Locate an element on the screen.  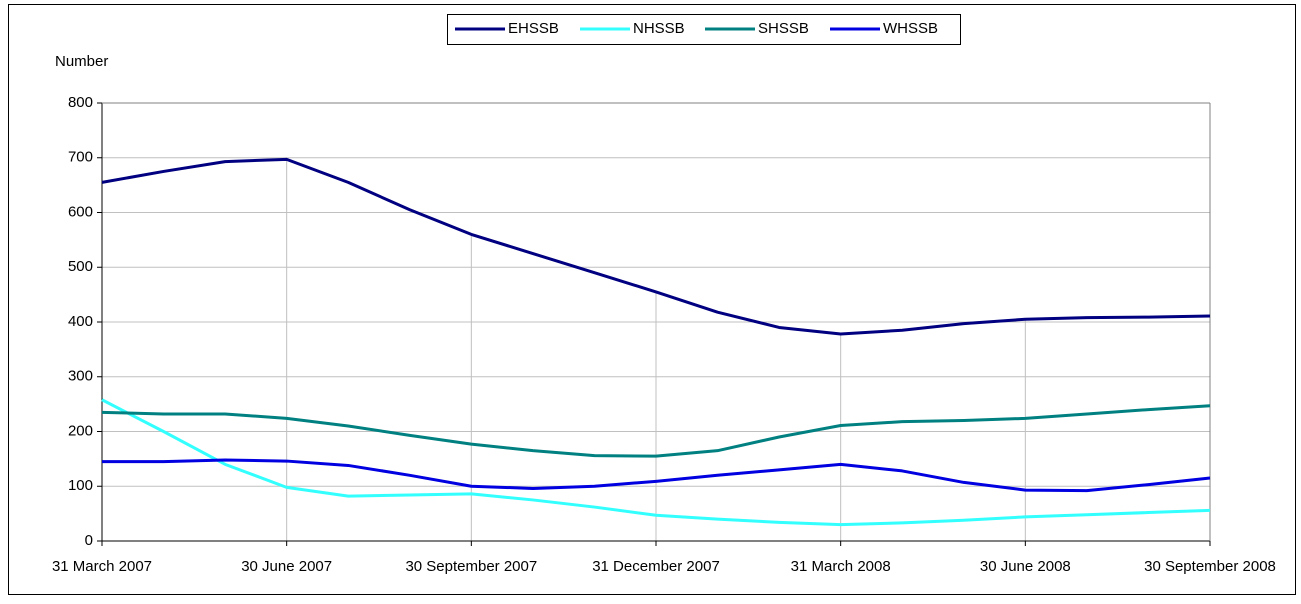
legend-label: SHSSB is located at coordinates (783, 28).